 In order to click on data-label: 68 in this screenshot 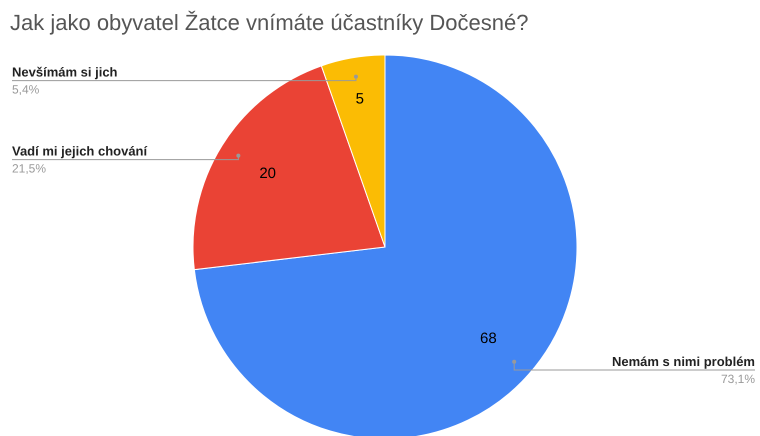, I will do `click(488, 338)`.